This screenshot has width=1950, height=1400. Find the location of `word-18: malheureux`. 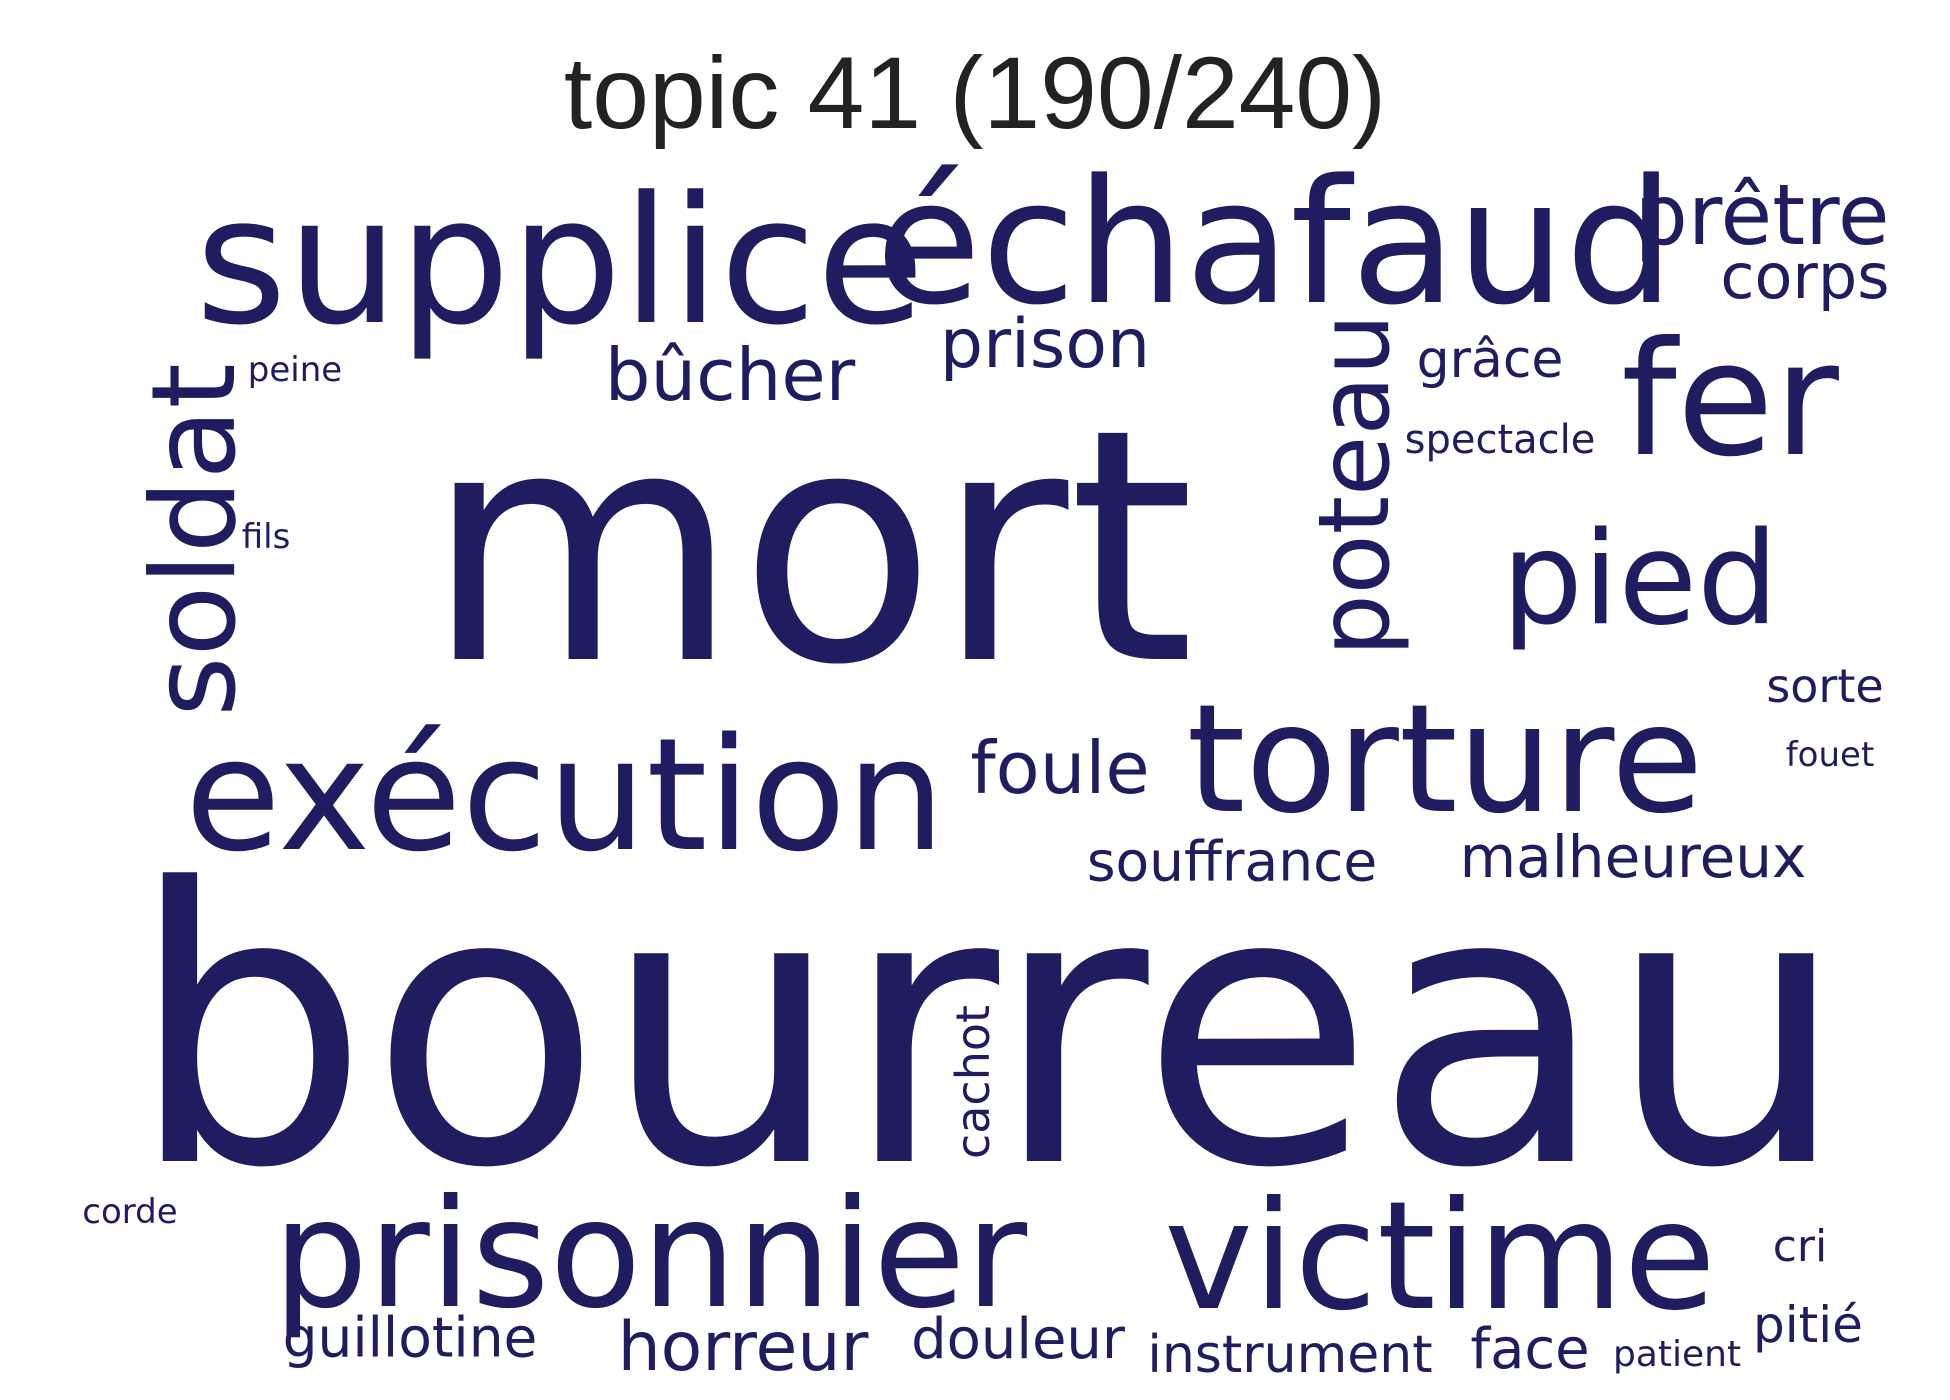

word-18: malheureux is located at coordinates (1633, 857).